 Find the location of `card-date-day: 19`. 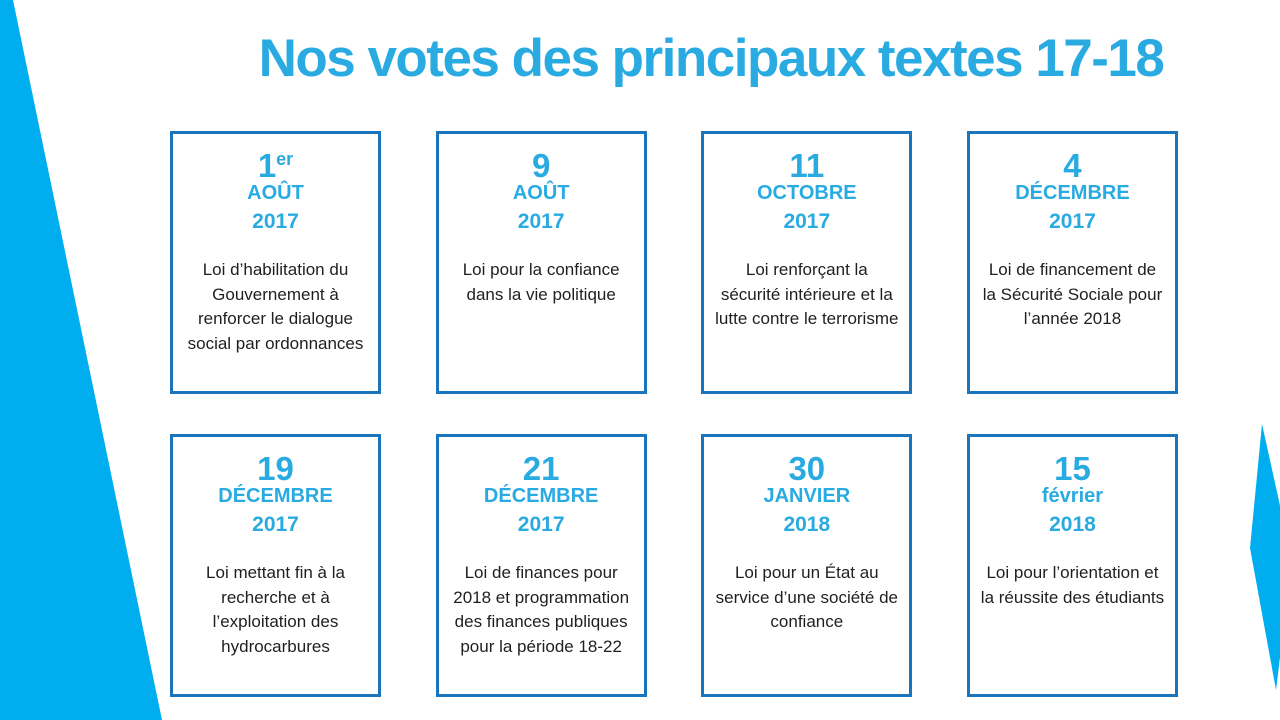

card-date-day: 19 is located at coordinates (275, 468).